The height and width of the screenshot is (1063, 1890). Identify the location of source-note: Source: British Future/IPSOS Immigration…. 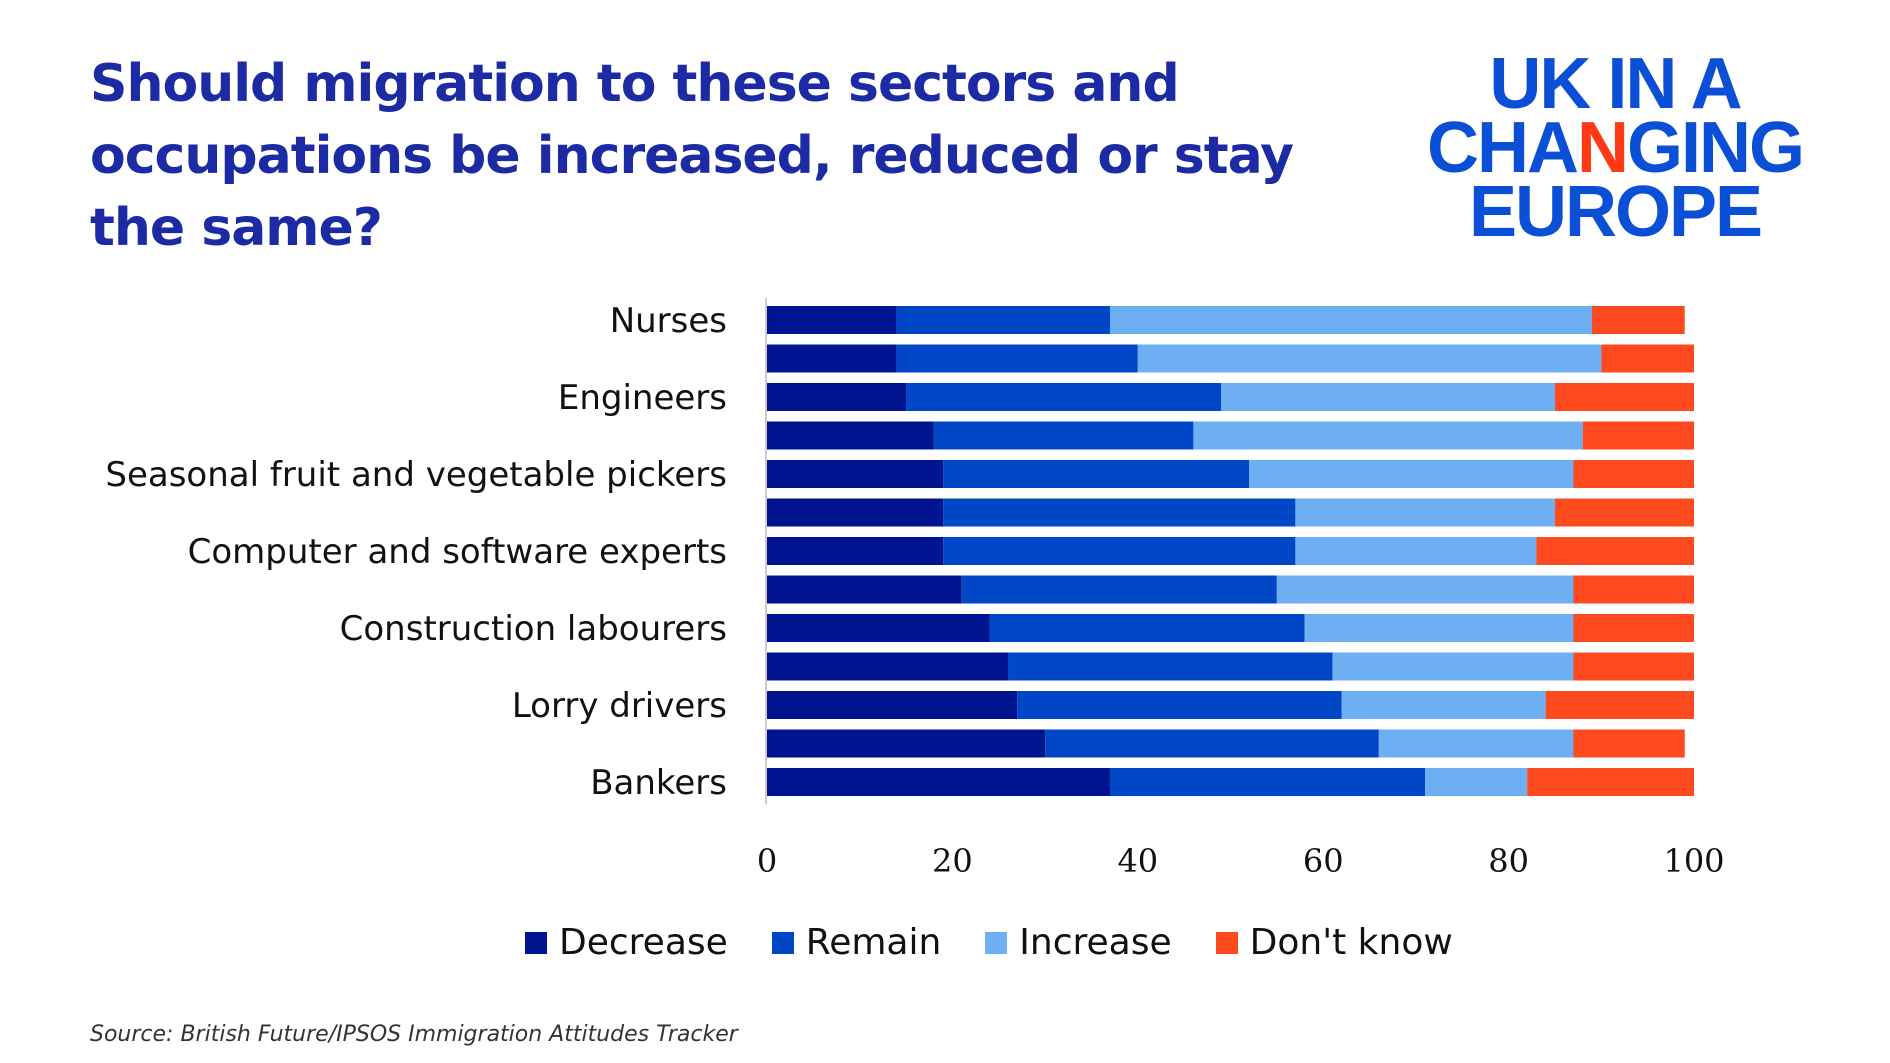
(414, 1034).